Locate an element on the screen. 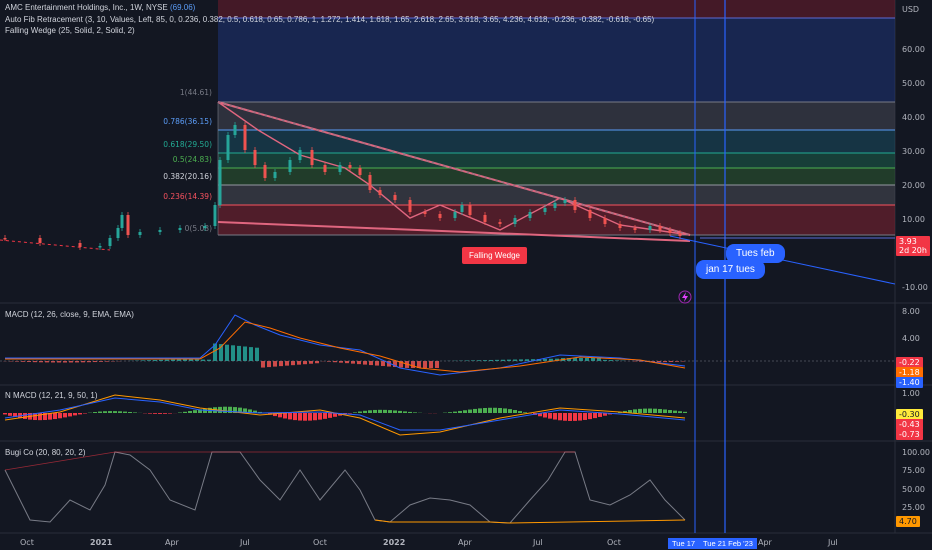 Image resolution: width=932 pixels, height=550 pixels. note-bubble-feb: Tues feb is located at coordinates (755, 253).